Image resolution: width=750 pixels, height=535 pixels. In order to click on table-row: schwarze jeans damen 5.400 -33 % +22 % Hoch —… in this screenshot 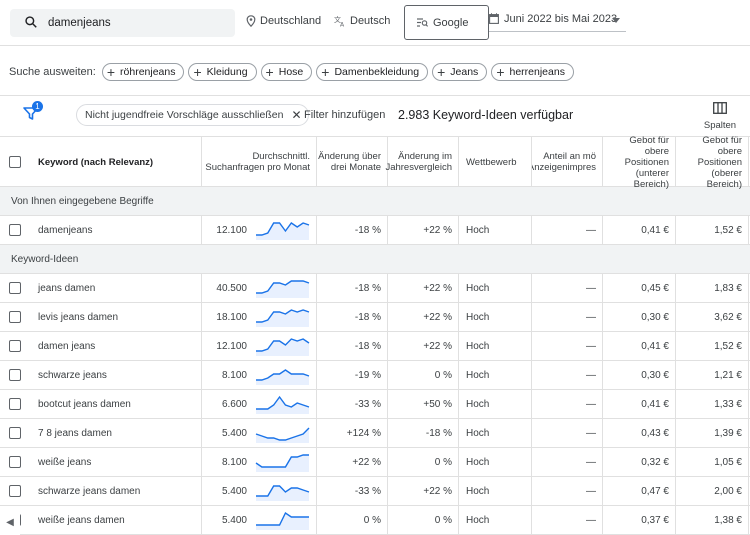, I will do `click(375, 491)`.